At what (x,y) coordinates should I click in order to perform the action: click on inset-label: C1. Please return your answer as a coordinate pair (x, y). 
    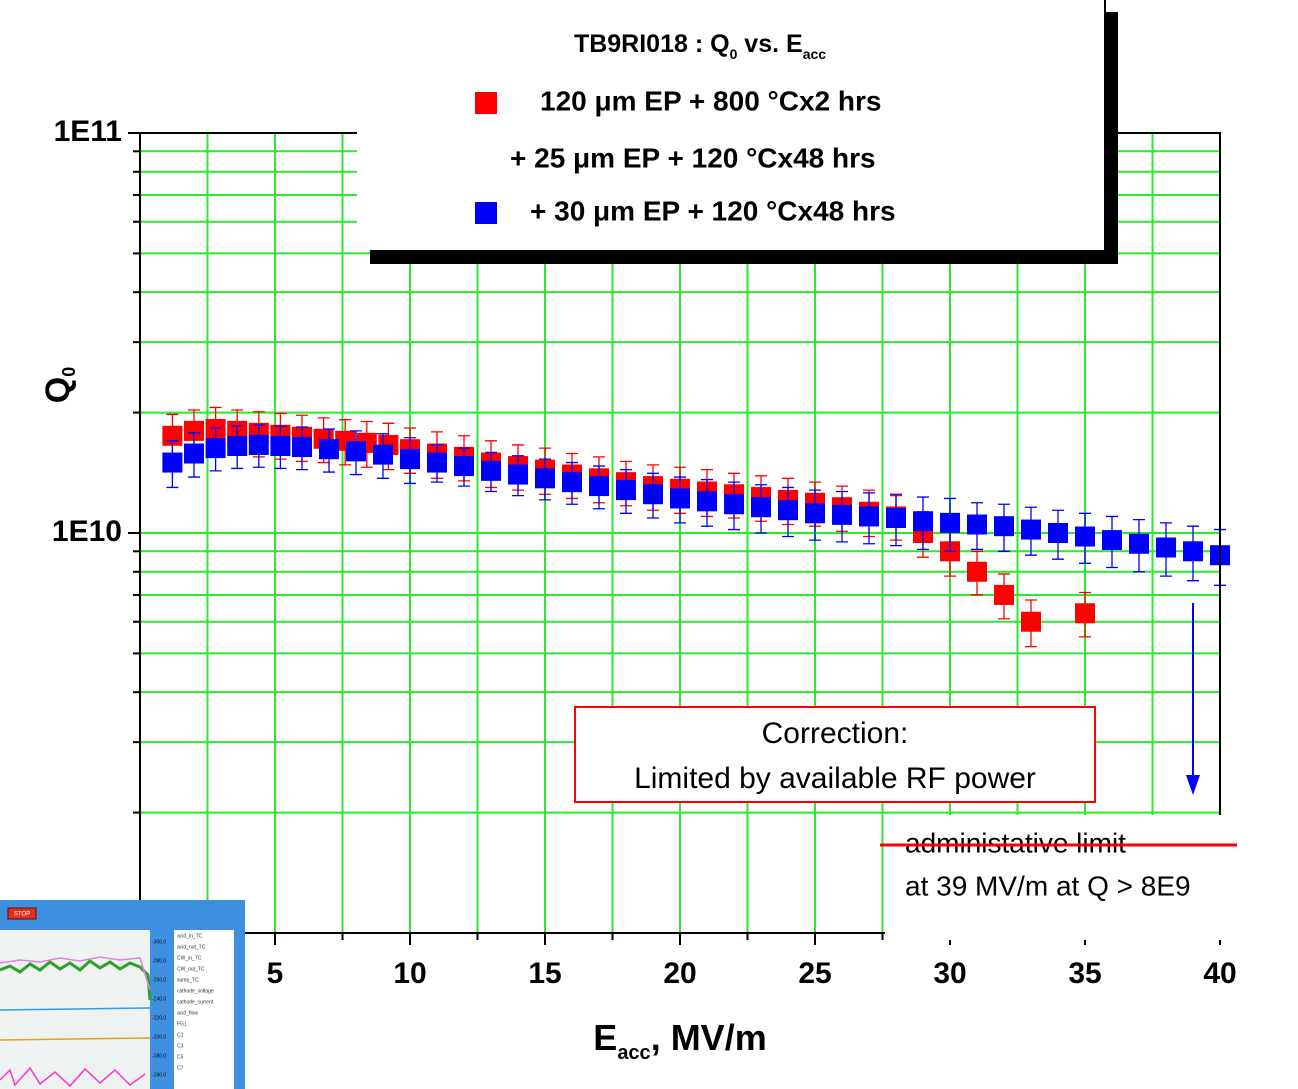
    Looking at the image, I should click on (180, 1035).